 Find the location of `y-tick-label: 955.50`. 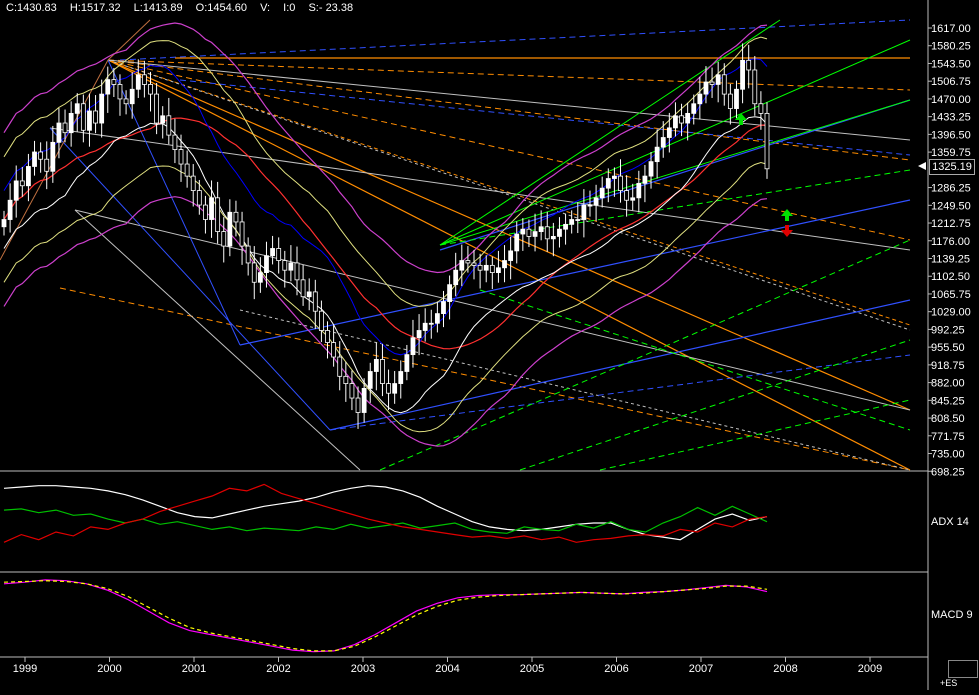

y-tick-label: 955.50 is located at coordinates (948, 348).